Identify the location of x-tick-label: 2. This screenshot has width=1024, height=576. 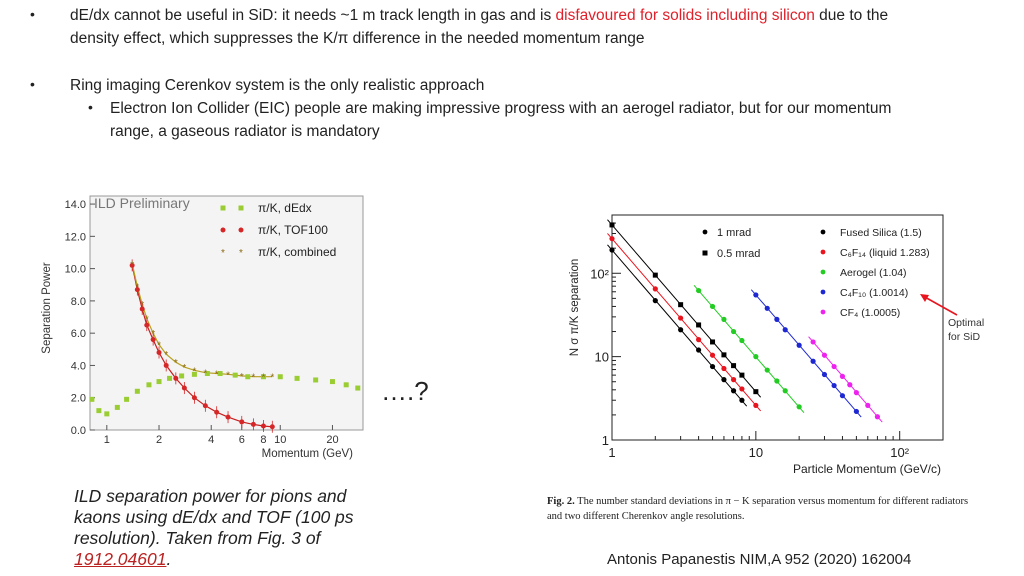
(159, 440).